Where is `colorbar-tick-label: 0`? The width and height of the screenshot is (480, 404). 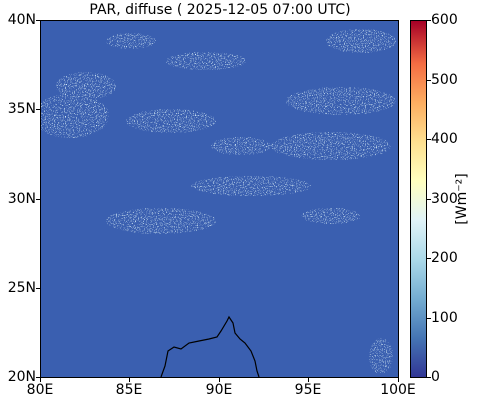
colorbar-tick-label: 0 is located at coordinates (435, 377).